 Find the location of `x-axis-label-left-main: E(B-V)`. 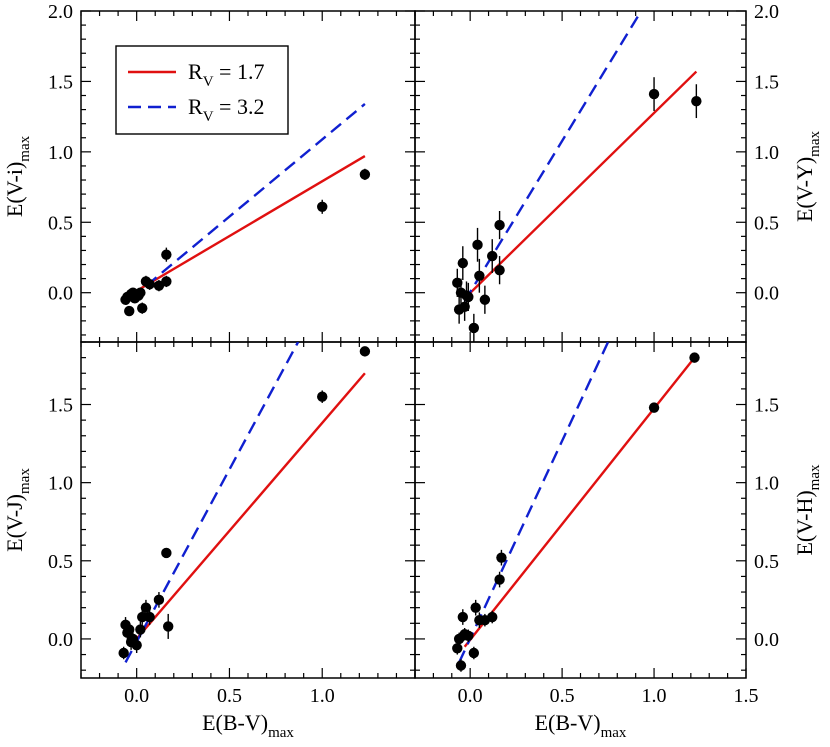

x-axis-label-left-main: E(B-V) is located at coordinates (235, 722).